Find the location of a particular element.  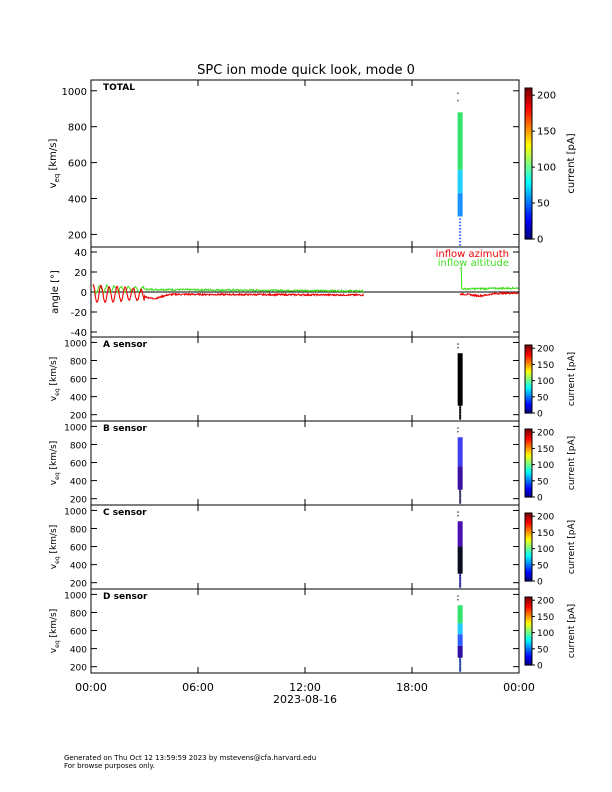

panel-label: TOTAL is located at coordinates (119, 88).